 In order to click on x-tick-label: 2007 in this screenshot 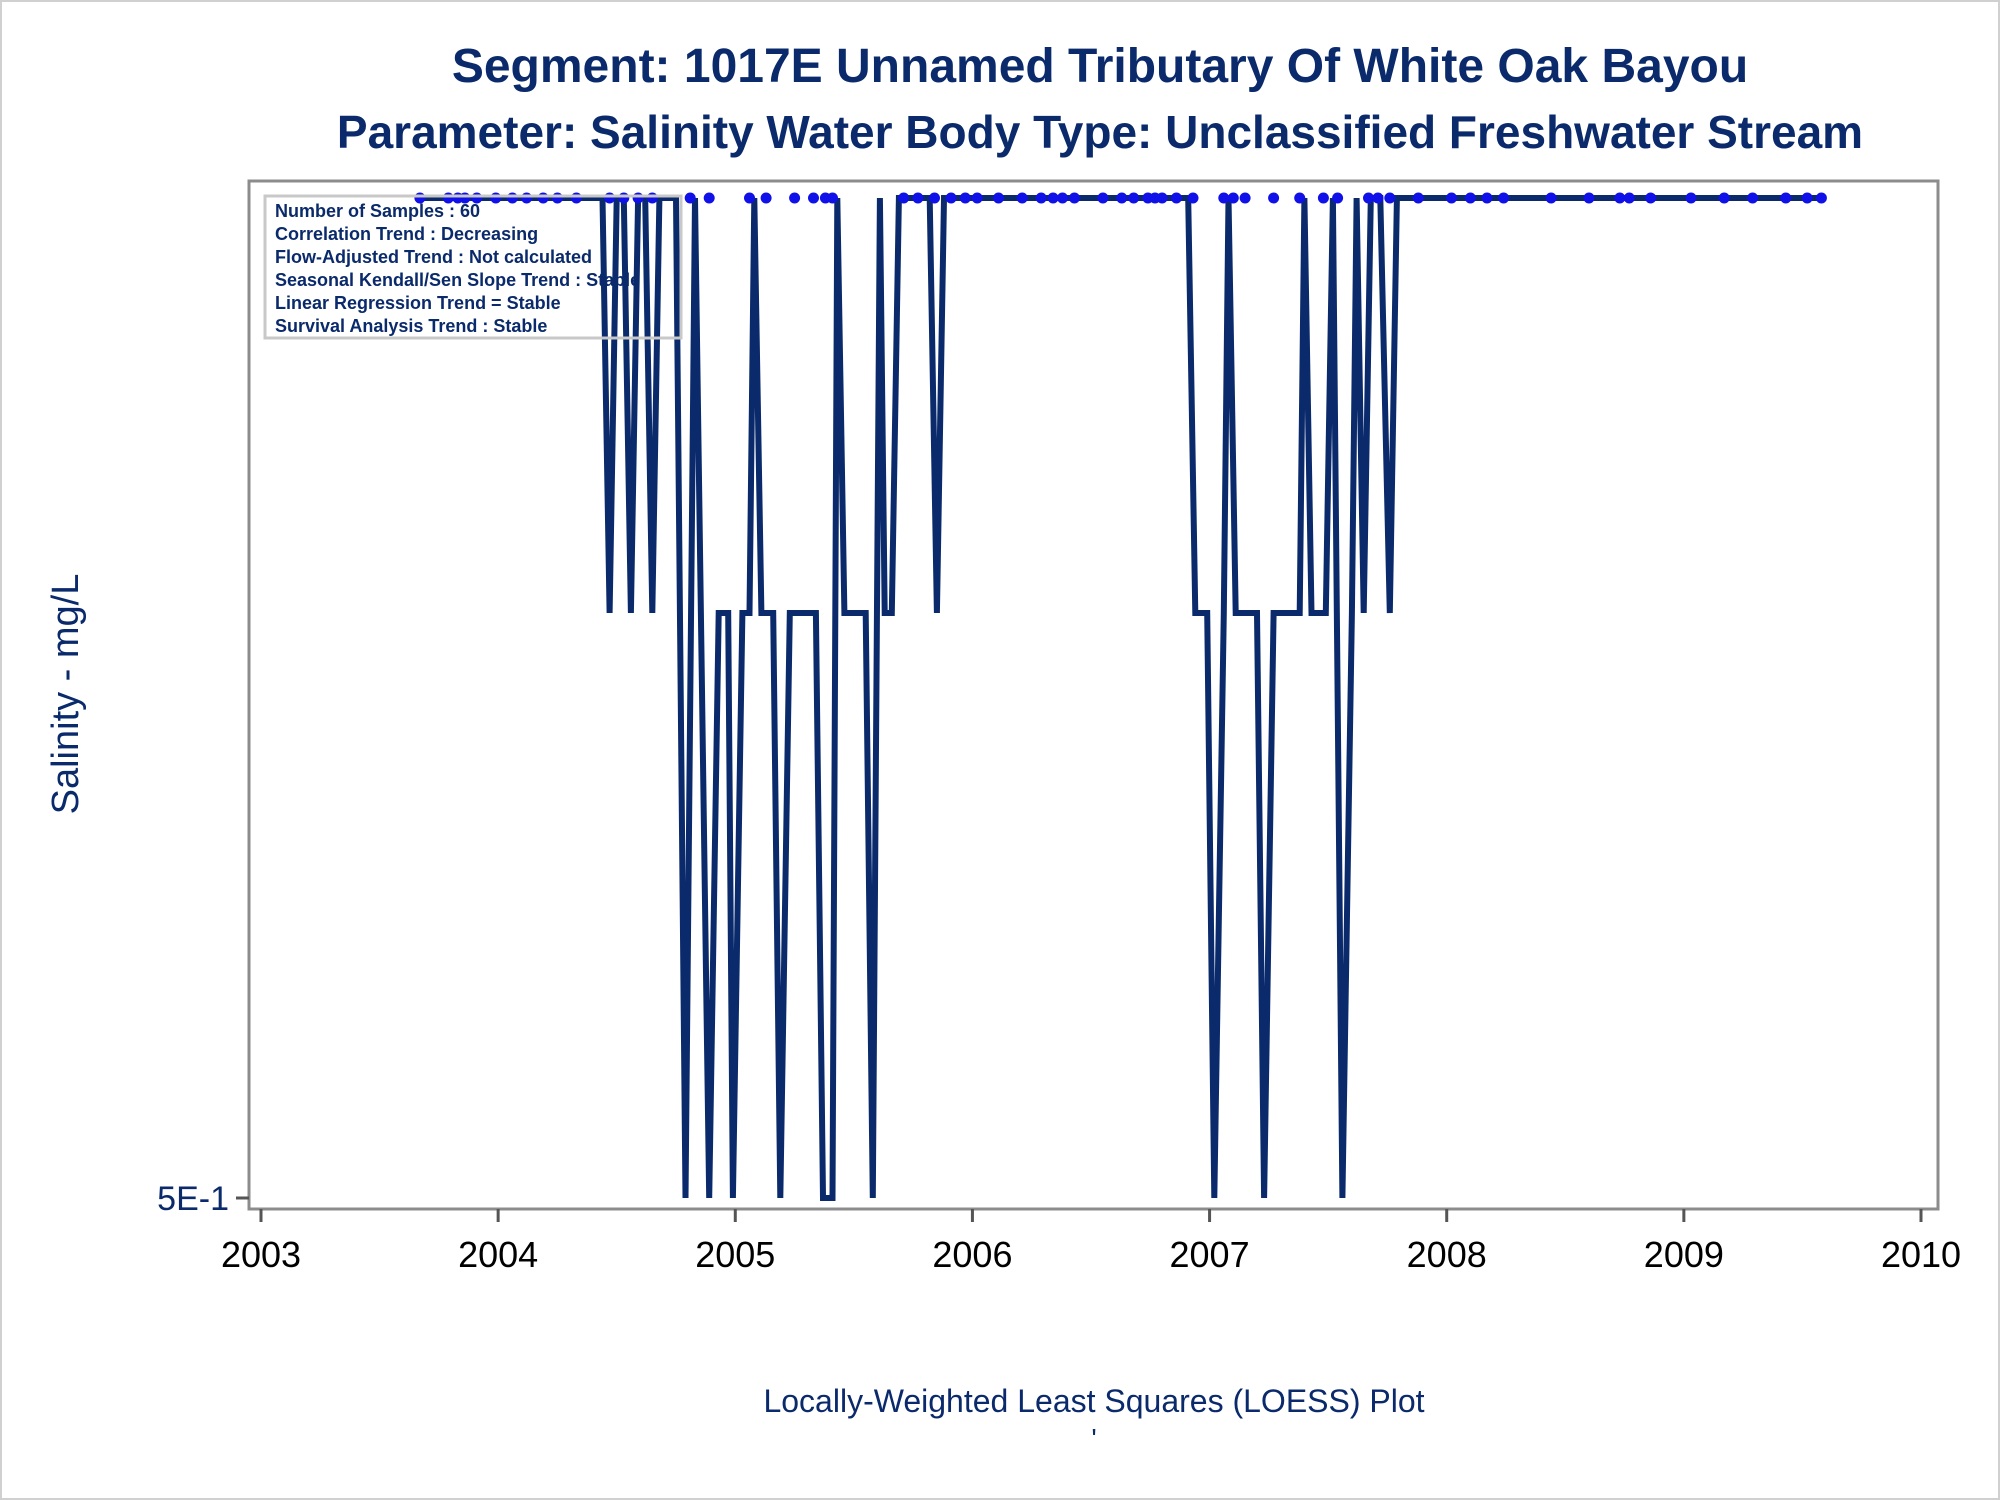, I will do `click(1210, 1254)`.